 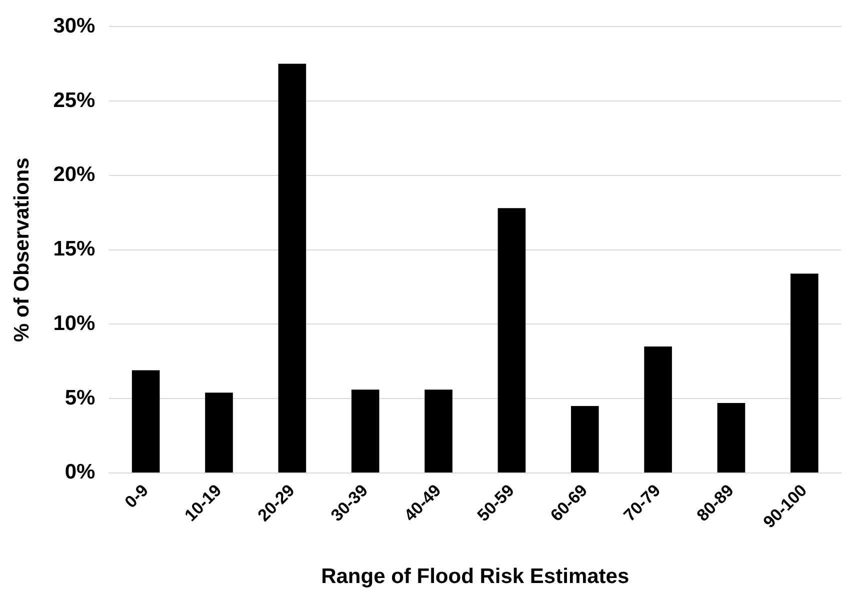 I want to click on y-axis-title: % of Observations, so click(x=22, y=250).